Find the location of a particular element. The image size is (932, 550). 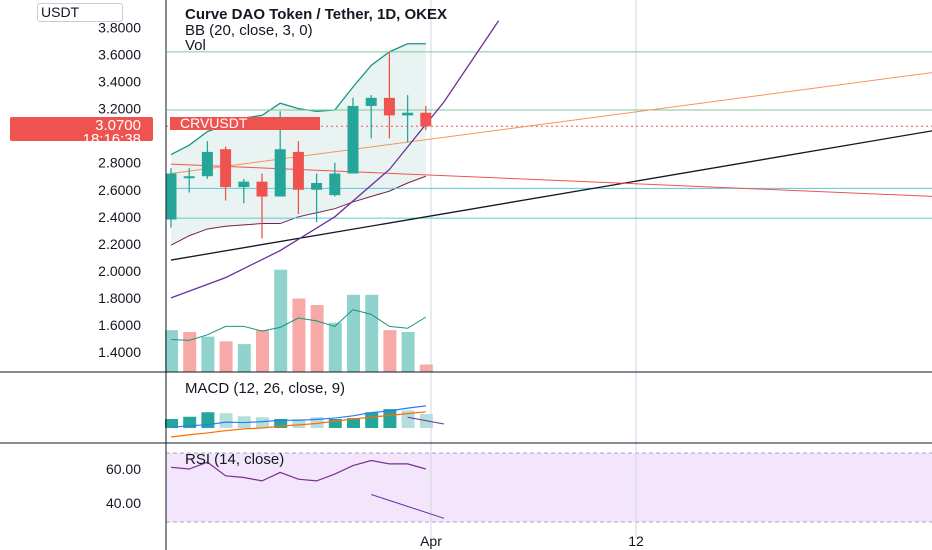

price-tick-label: 2.8000 is located at coordinates (119, 163).